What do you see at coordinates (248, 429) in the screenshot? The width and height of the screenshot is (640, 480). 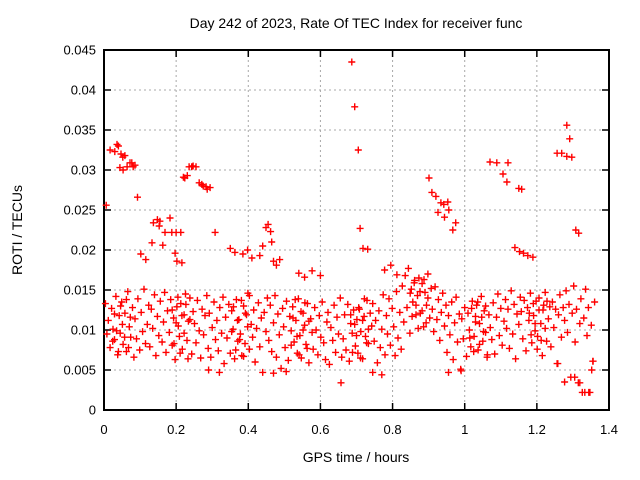 I see `x-tick-label: 0.4` at bounding box center [248, 429].